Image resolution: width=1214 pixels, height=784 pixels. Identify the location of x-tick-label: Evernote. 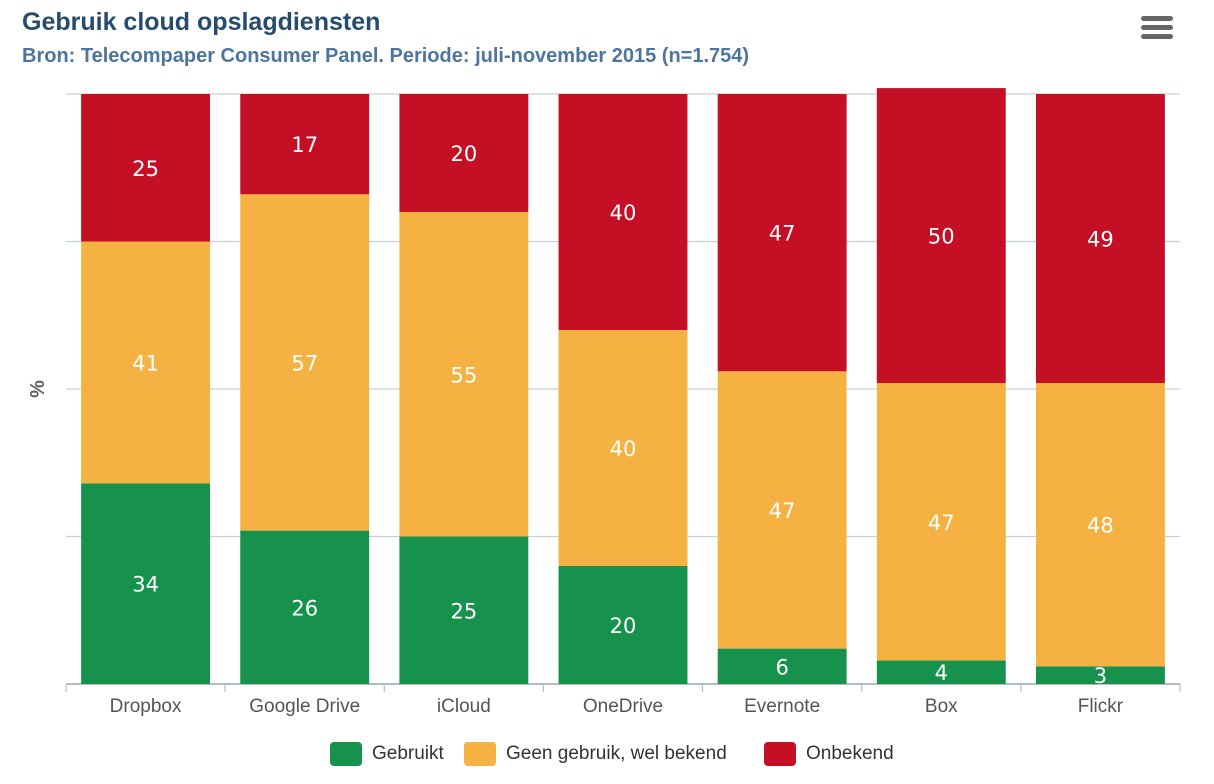
(782, 706).